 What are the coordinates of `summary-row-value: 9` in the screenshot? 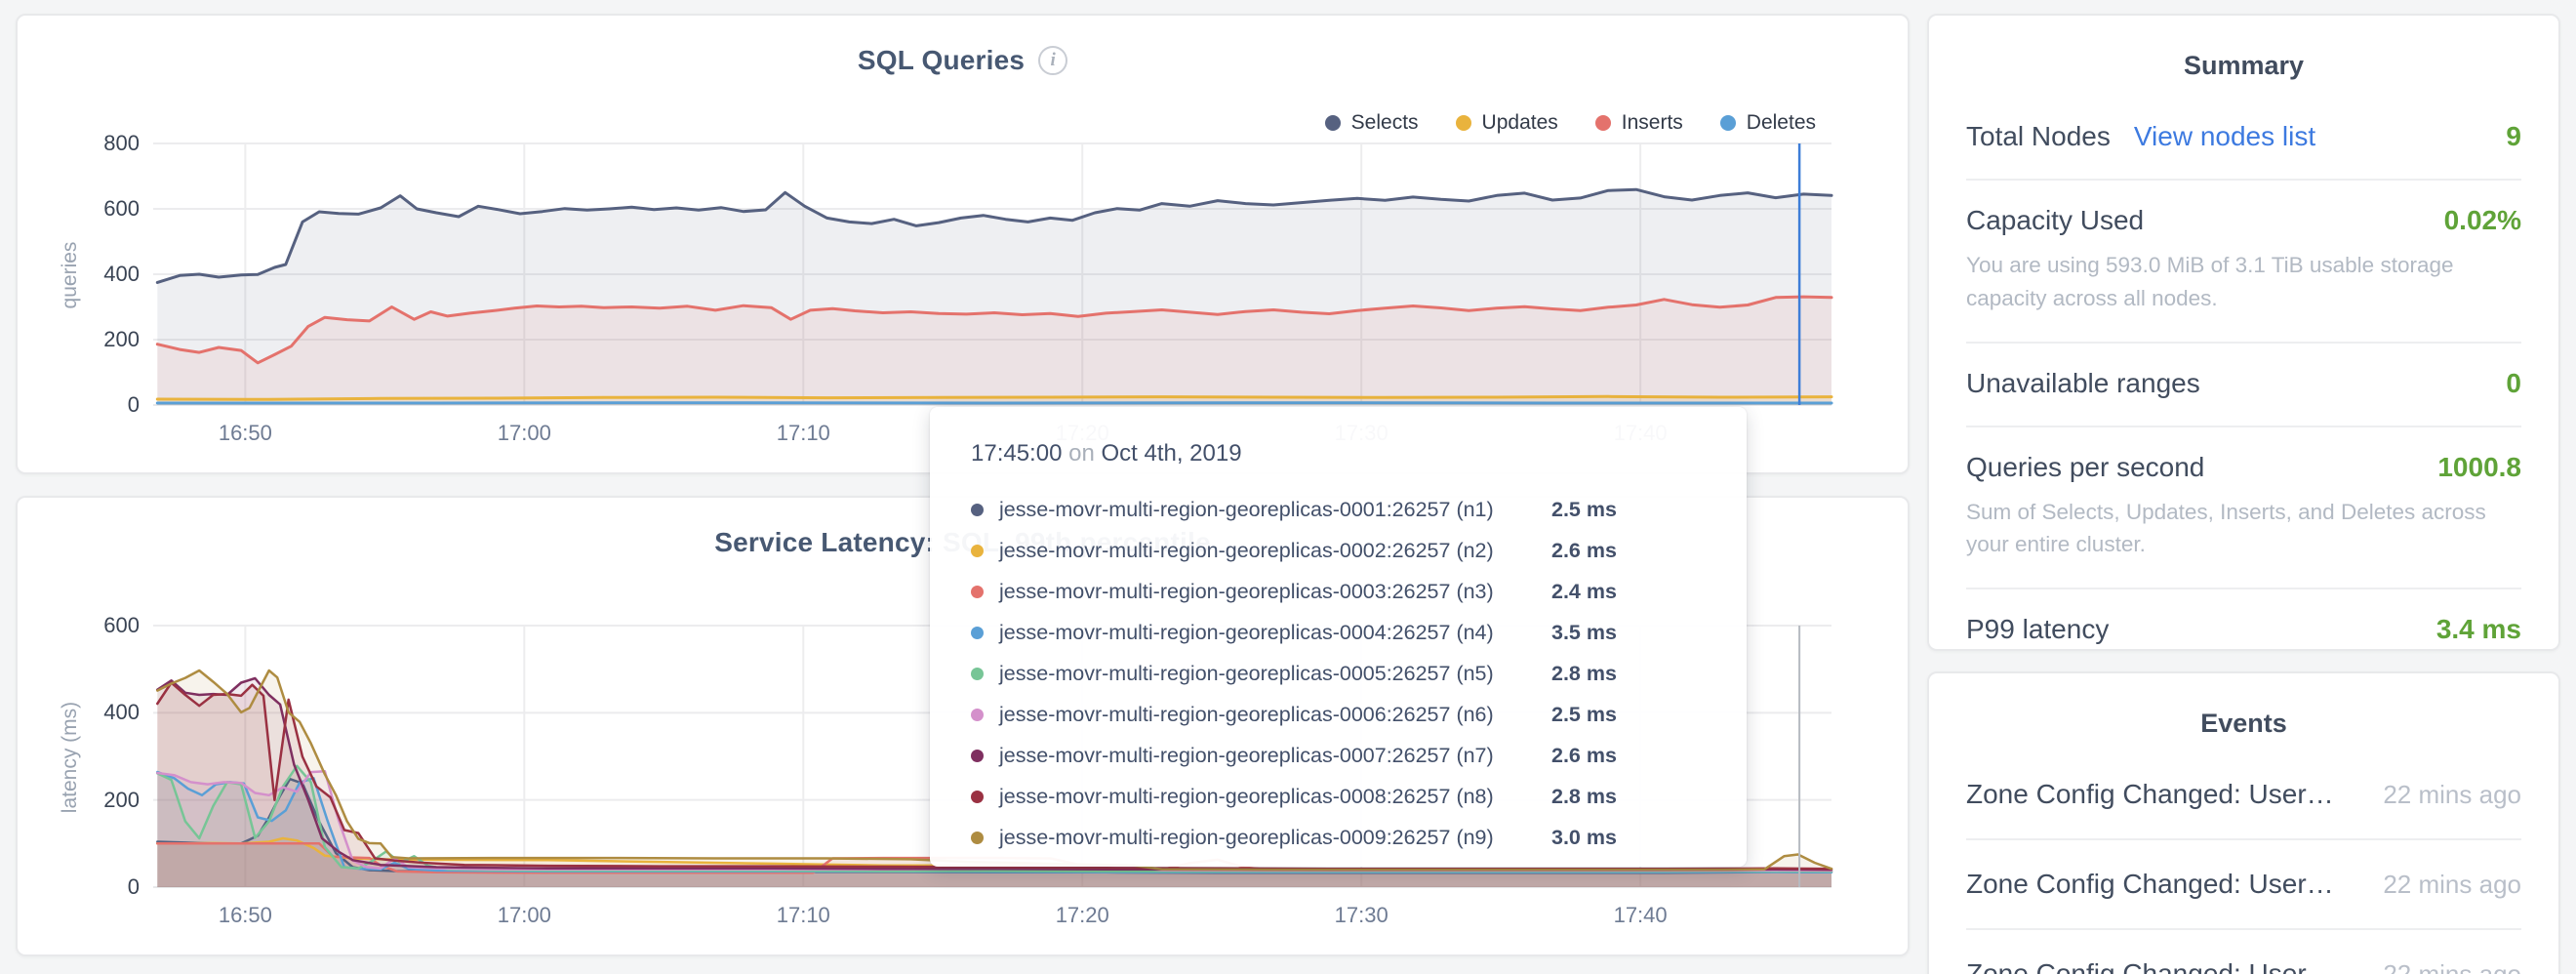 It's located at (2513, 136).